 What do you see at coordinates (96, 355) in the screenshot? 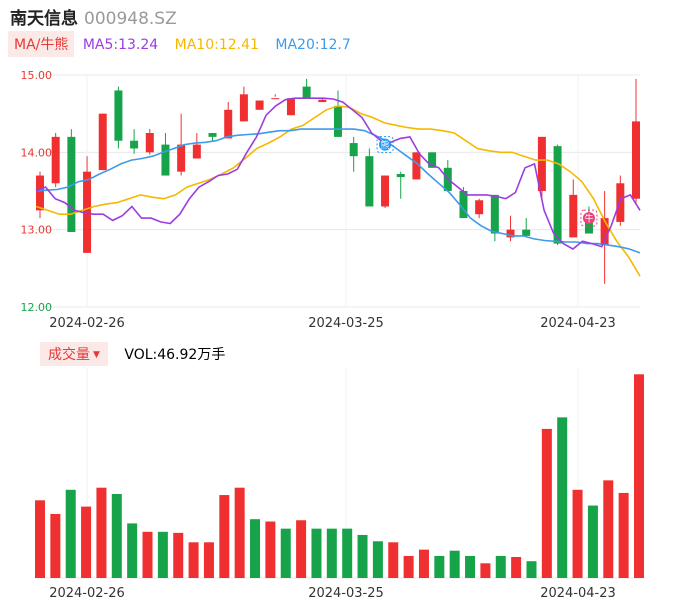
I see `caret-down-icon: ▼` at bounding box center [96, 355].